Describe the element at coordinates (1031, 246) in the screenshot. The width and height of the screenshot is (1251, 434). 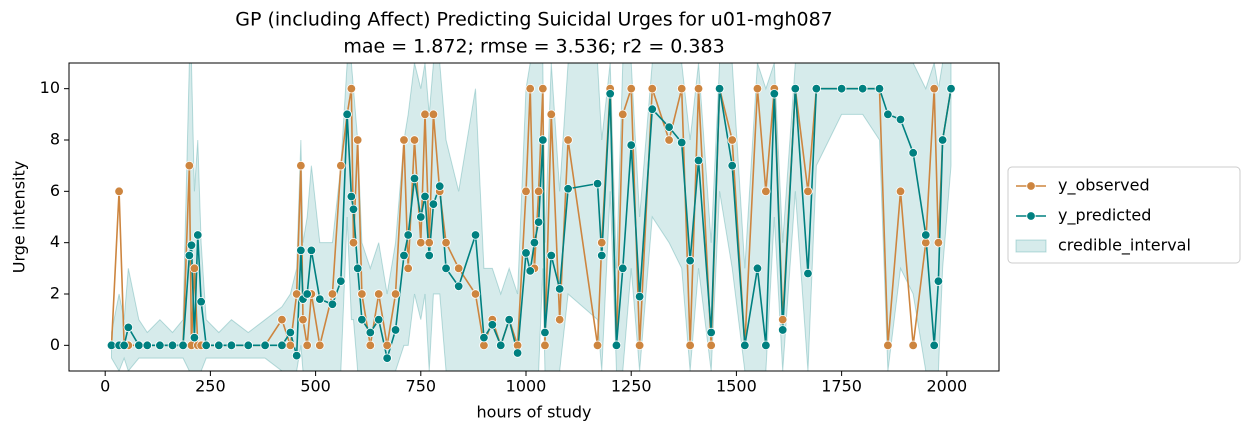
I see `legend-swatch` at that location.